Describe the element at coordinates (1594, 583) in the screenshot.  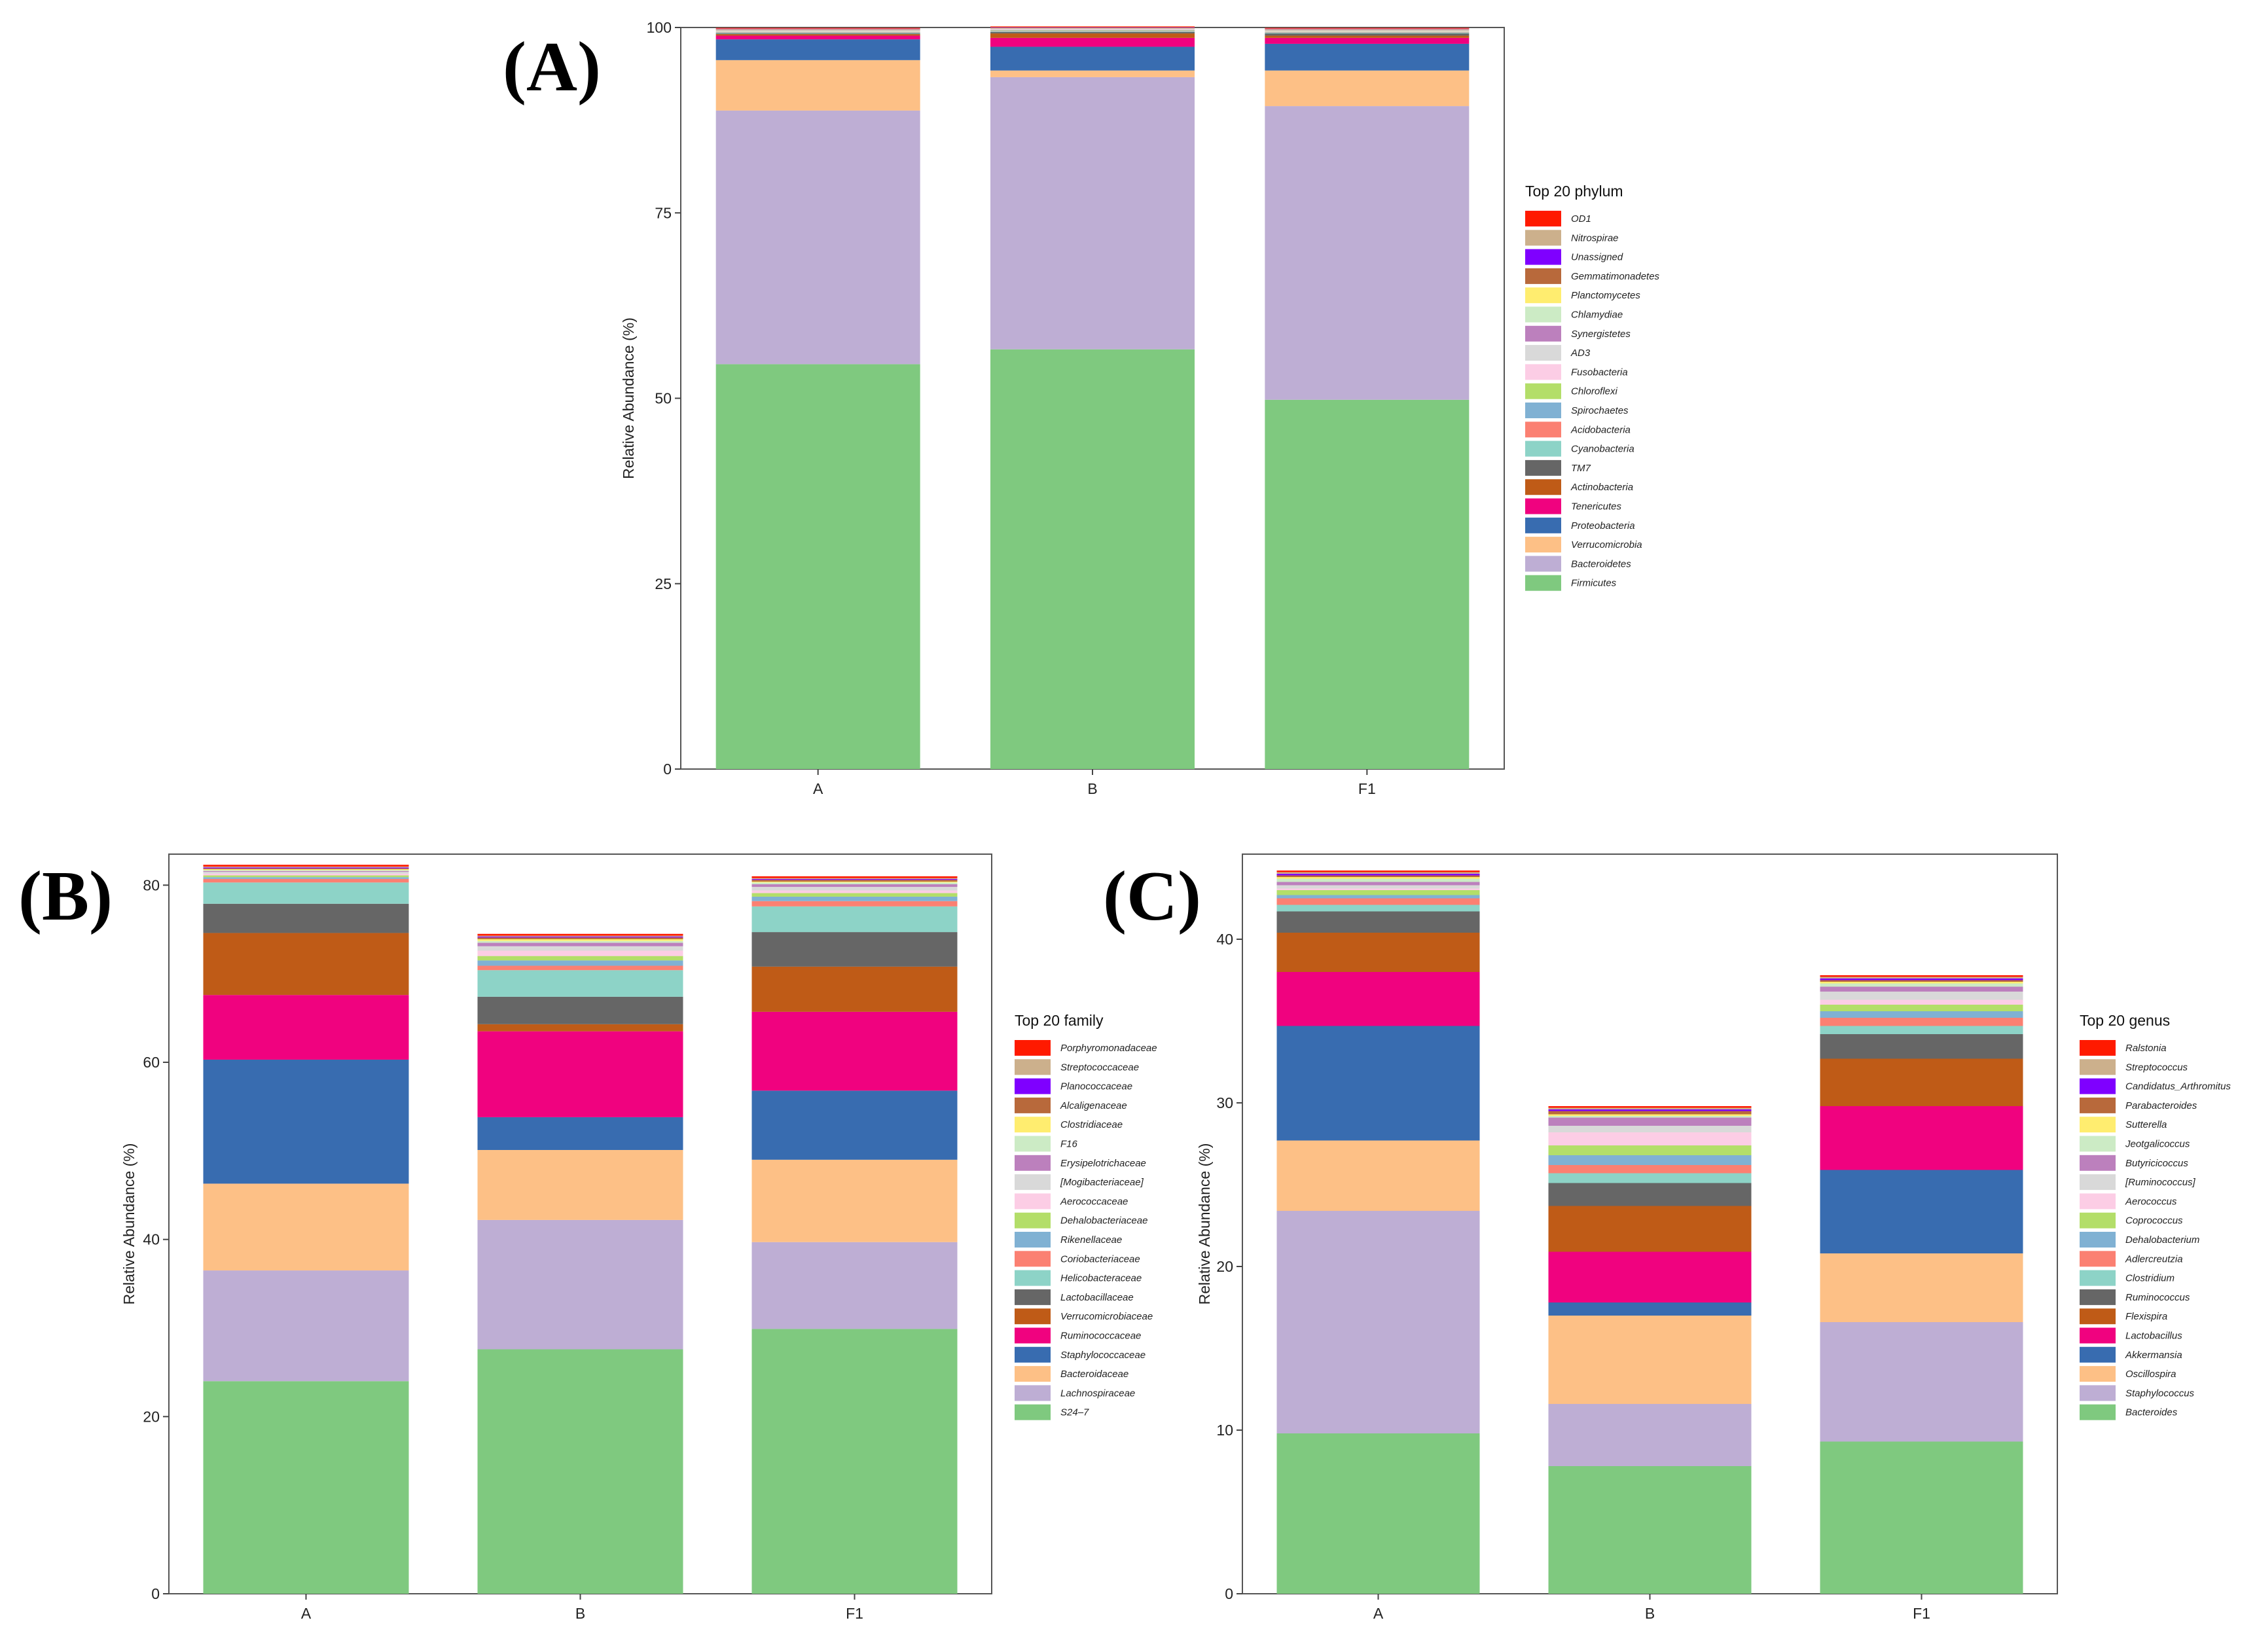
I see `legend-item-label: Firmicutes` at that location.